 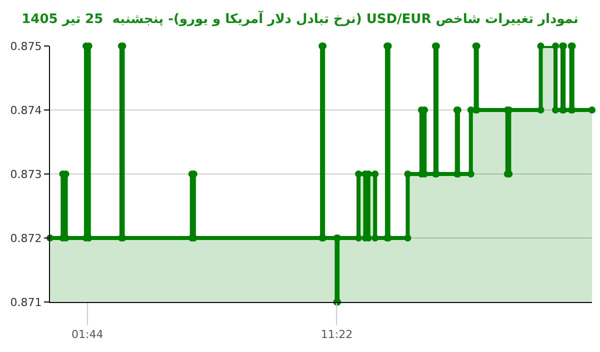 What do you see at coordinates (26, 174) in the screenshot?
I see `y-tick-label: 0.873` at bounding box center [26, 174].